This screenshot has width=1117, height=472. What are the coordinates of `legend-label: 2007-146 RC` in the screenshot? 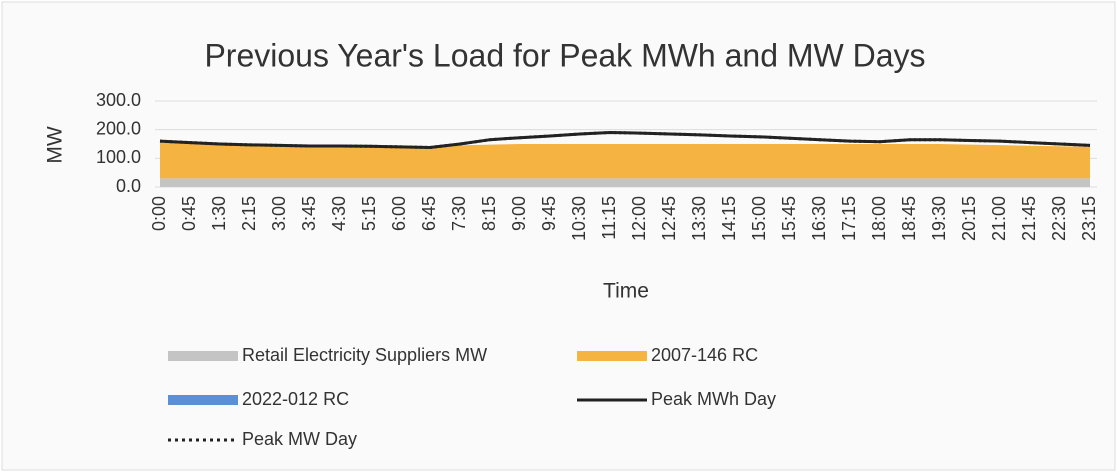 It's located at (704, 355).